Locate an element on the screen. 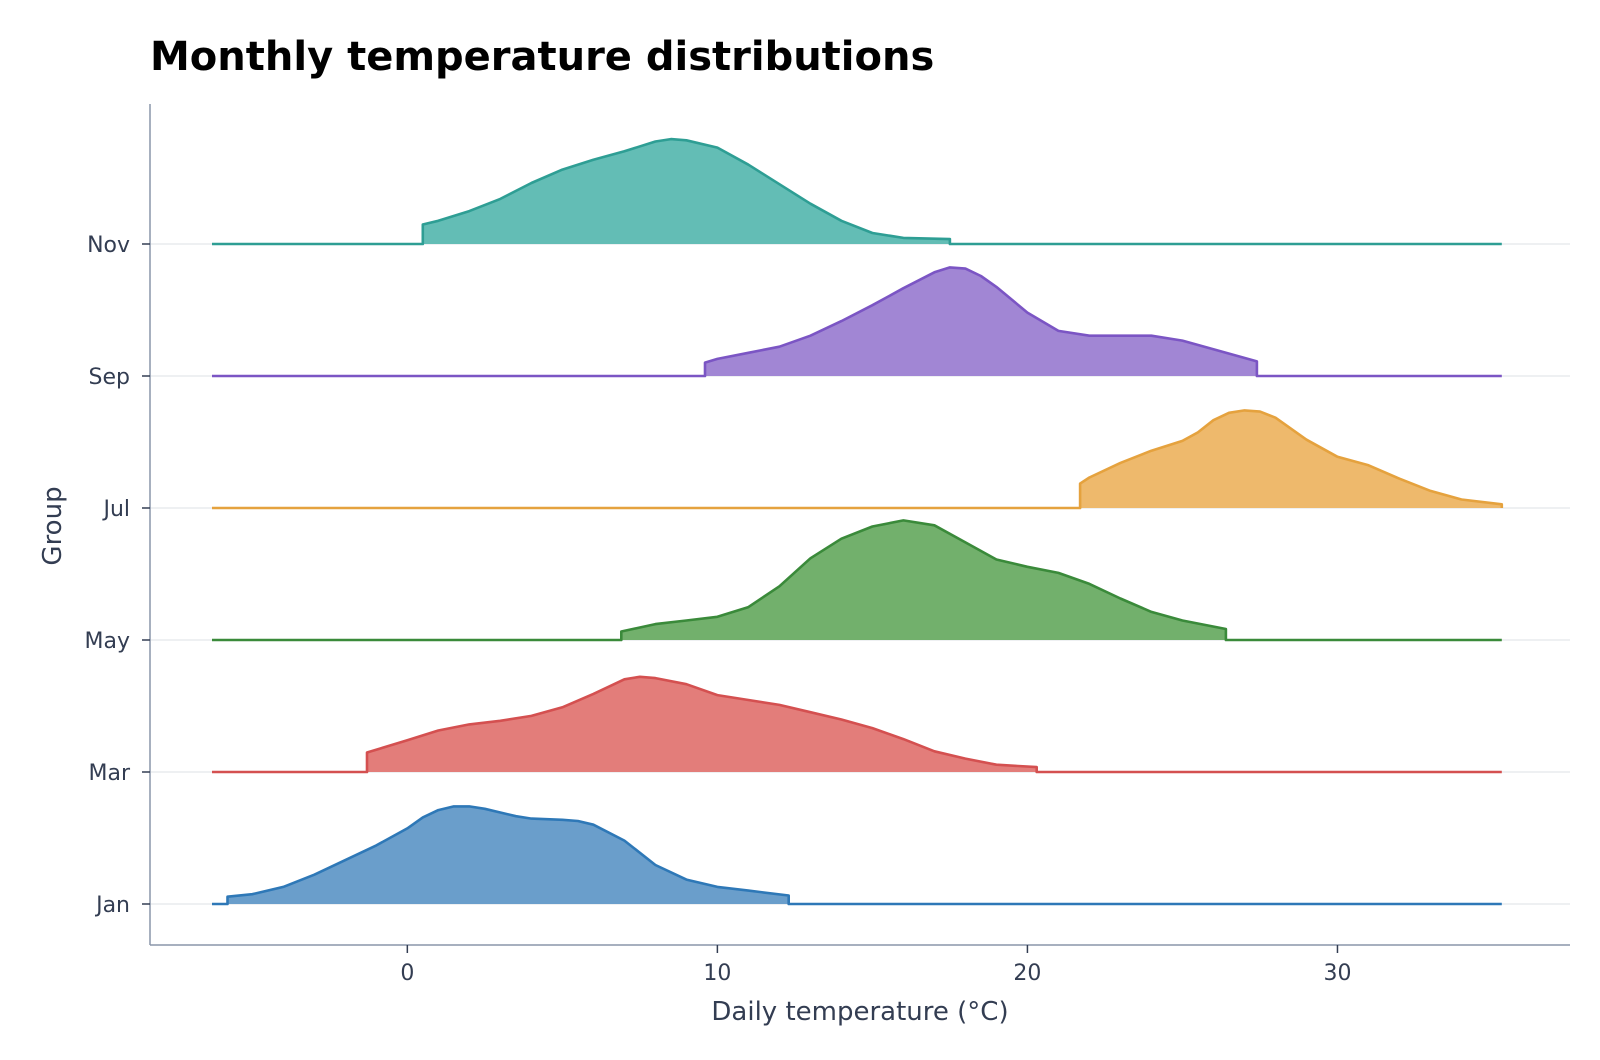 The height and width of the screenshot is (1060, 1600). x-tick-label-10: 10 is located at coordinates (717, 973).